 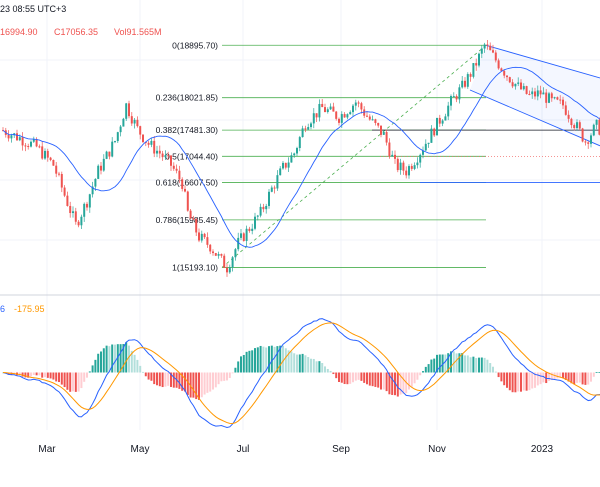 I want to click on x-axis: Mar May Jul Sep Nov 2023, so click(x=295, y=449).